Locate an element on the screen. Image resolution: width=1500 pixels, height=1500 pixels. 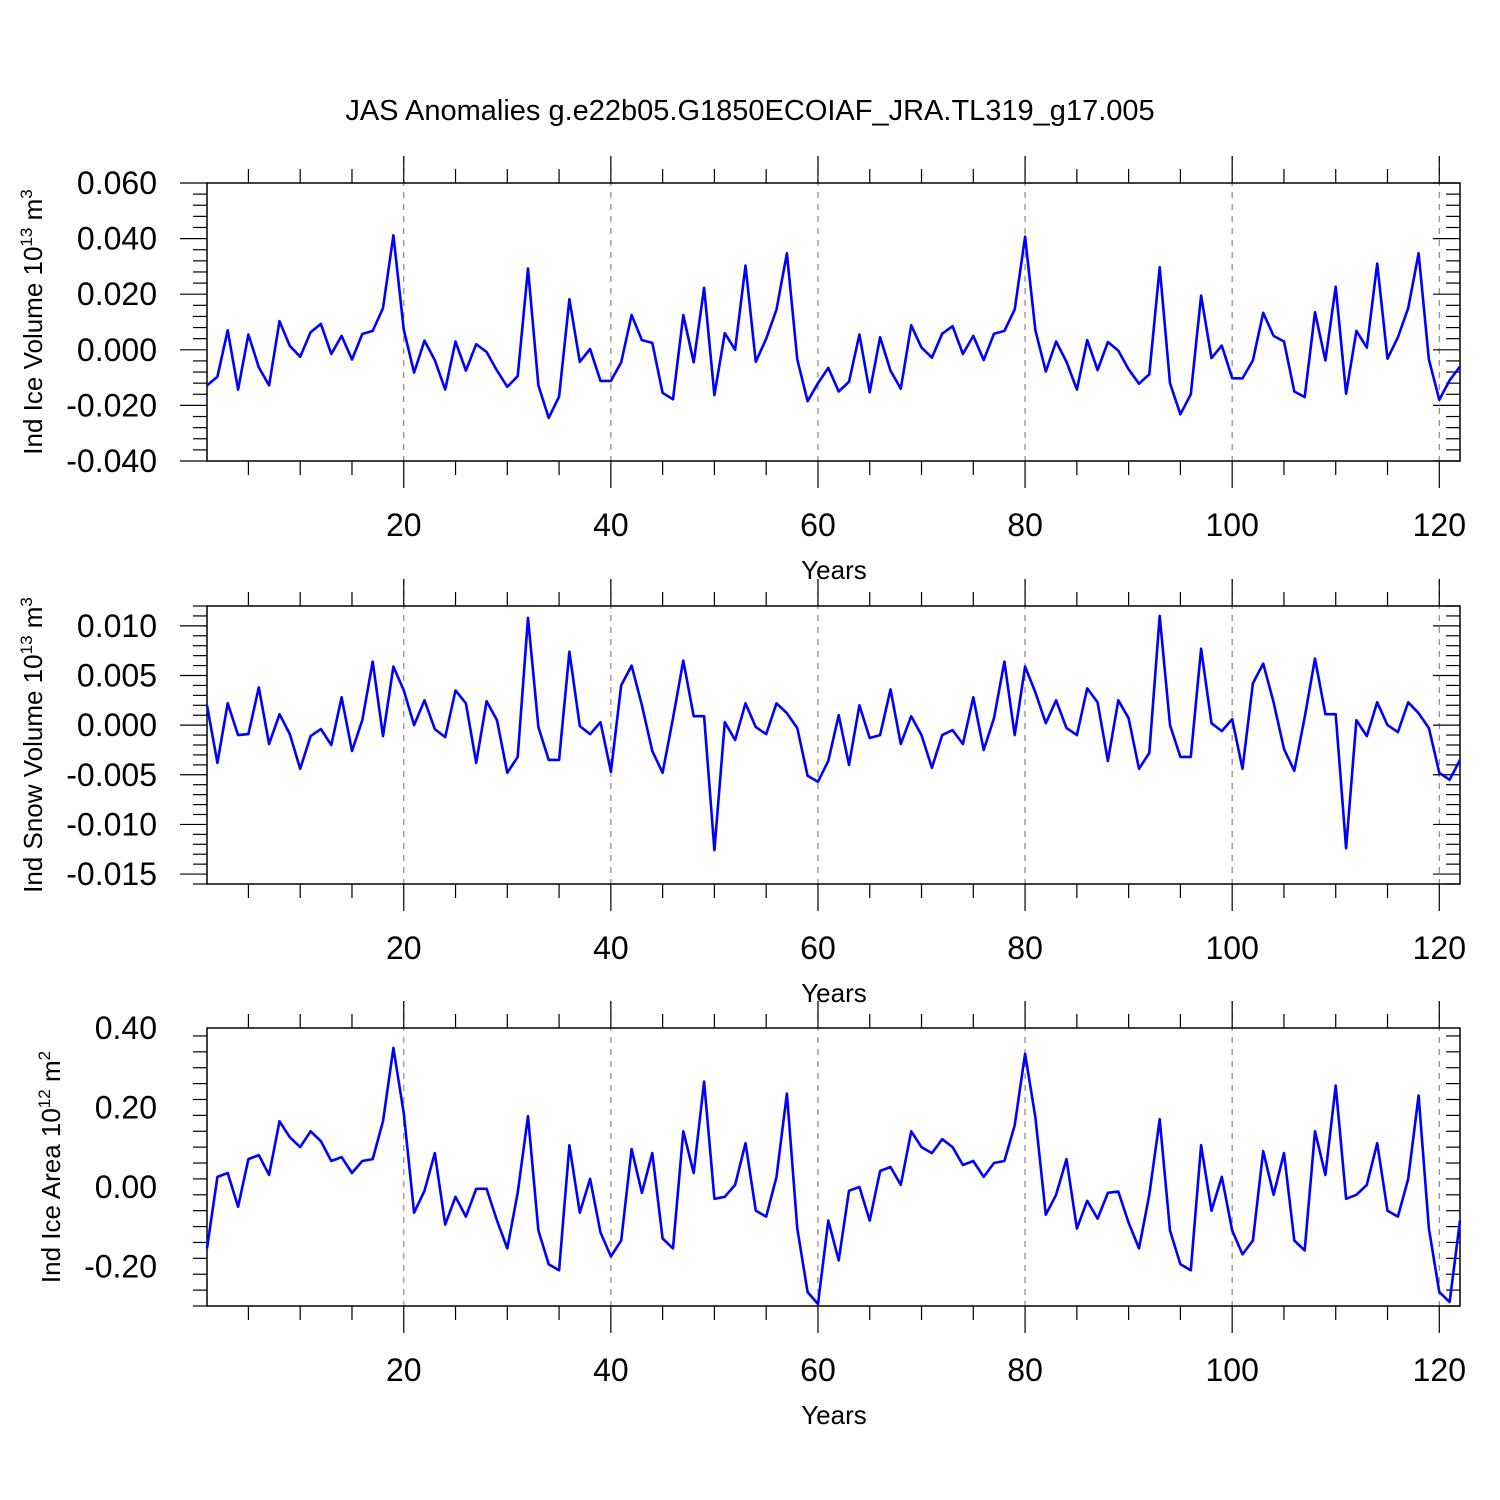
y-tick-label: 0.060 is located at coordinates (117, 183).